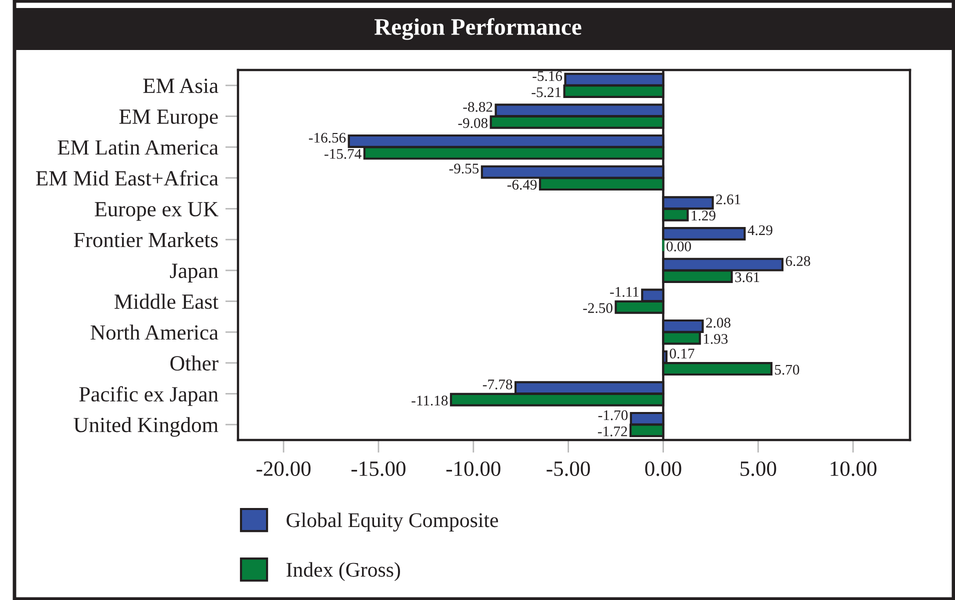  What do you see at coordinates (787, 369) in the screenshot?
I see `data-label: 5.70` at bounding box center [787, 369].